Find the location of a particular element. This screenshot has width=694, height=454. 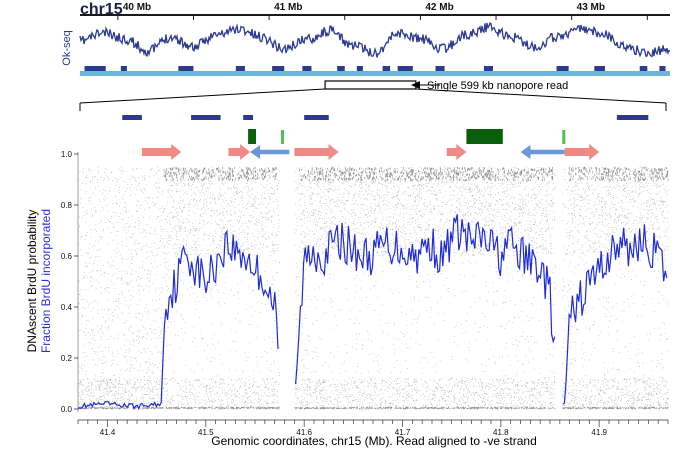

zoom-line-right is located at coordinates (541, 96).